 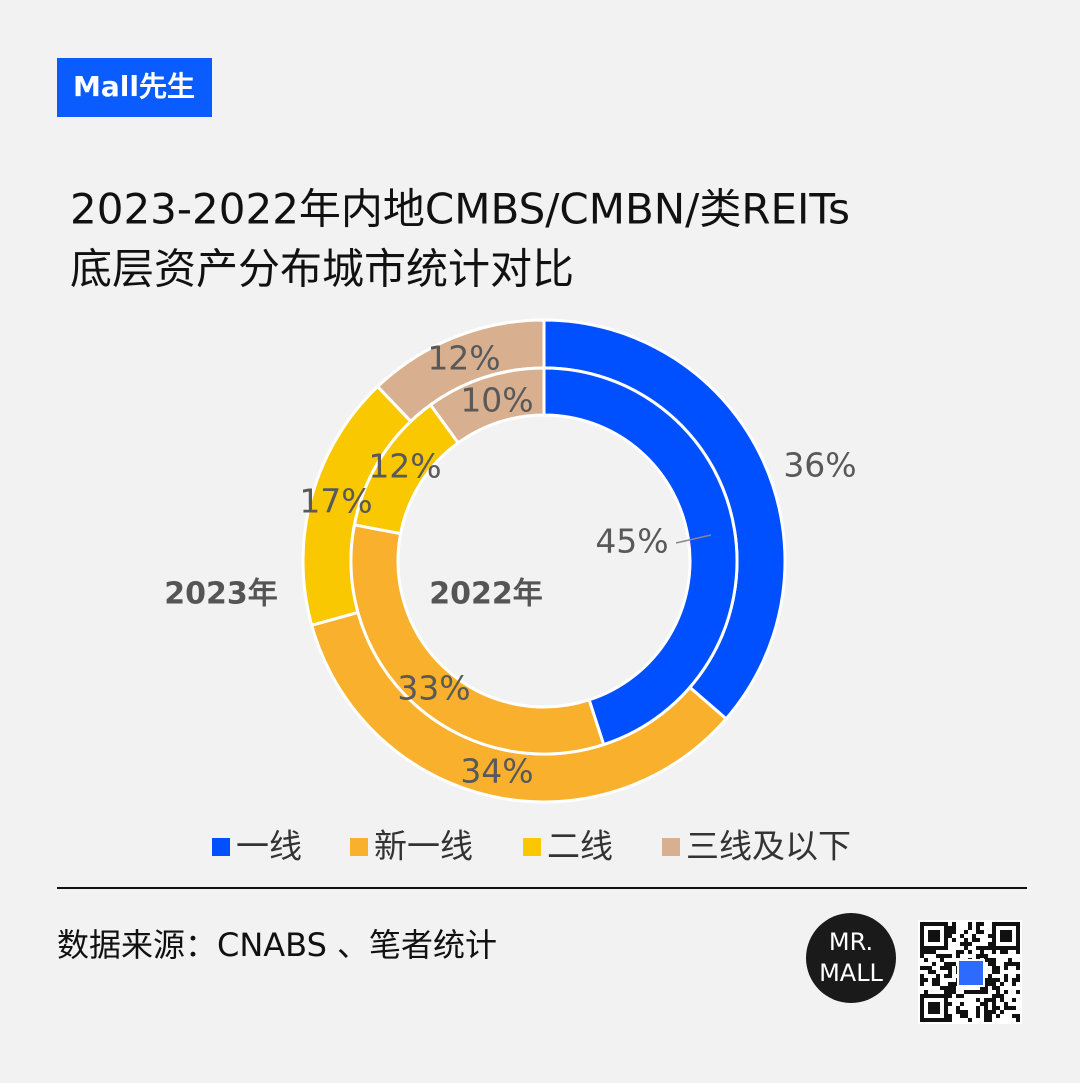 I want to click on source: 数据来源：CNABS 、笔者统计, so click(x=277, y=945).